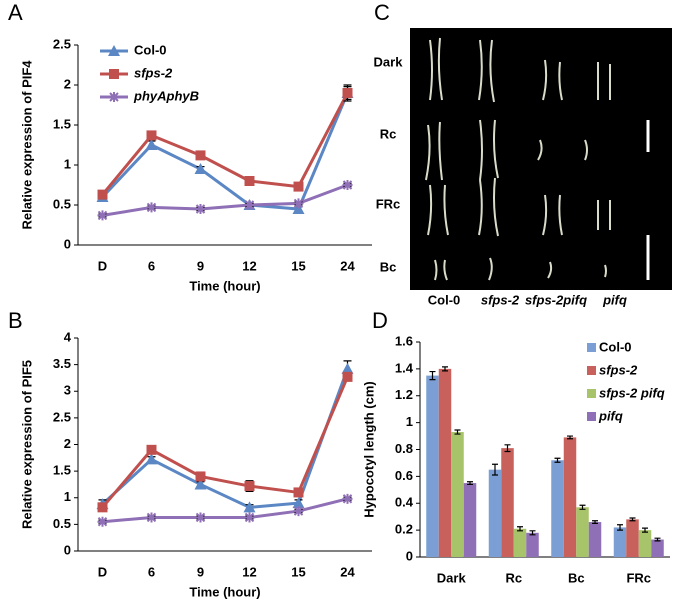 This screenshot has width=677, height=606. I want to click on seedlings, so click(518, 159).